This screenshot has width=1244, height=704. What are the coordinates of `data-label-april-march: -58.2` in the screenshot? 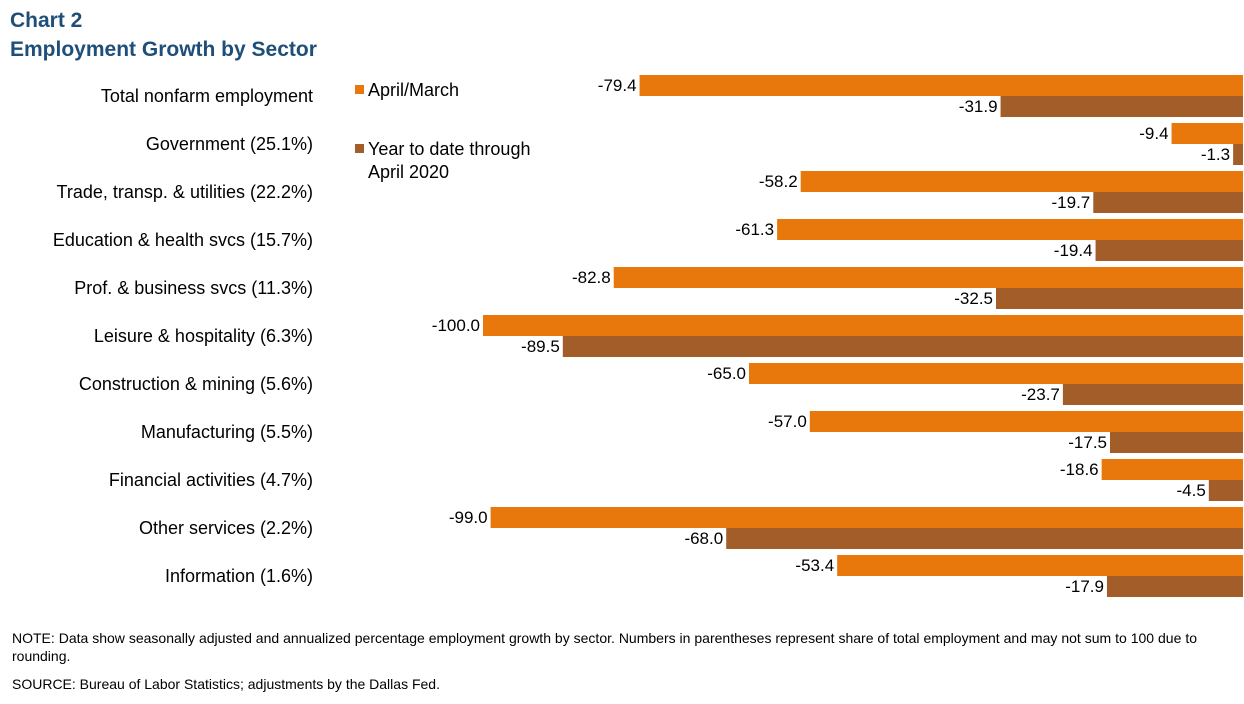 It's located at (778, 181).